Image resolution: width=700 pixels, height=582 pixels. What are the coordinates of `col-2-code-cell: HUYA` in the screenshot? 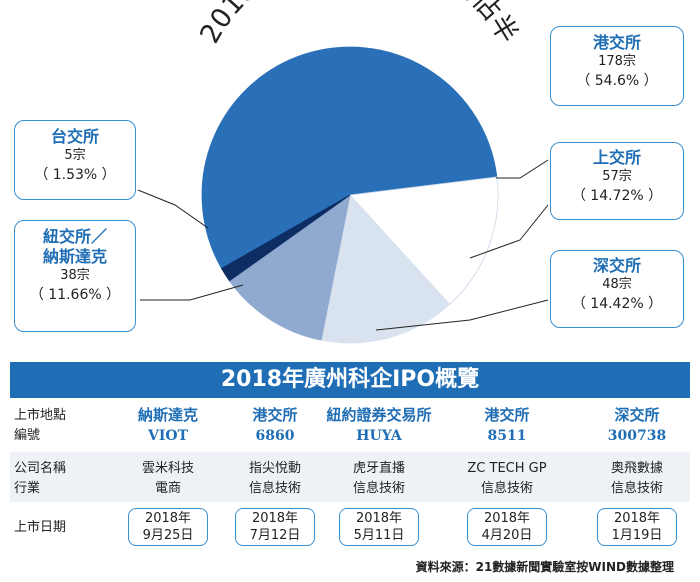 It's located at (379, 436).